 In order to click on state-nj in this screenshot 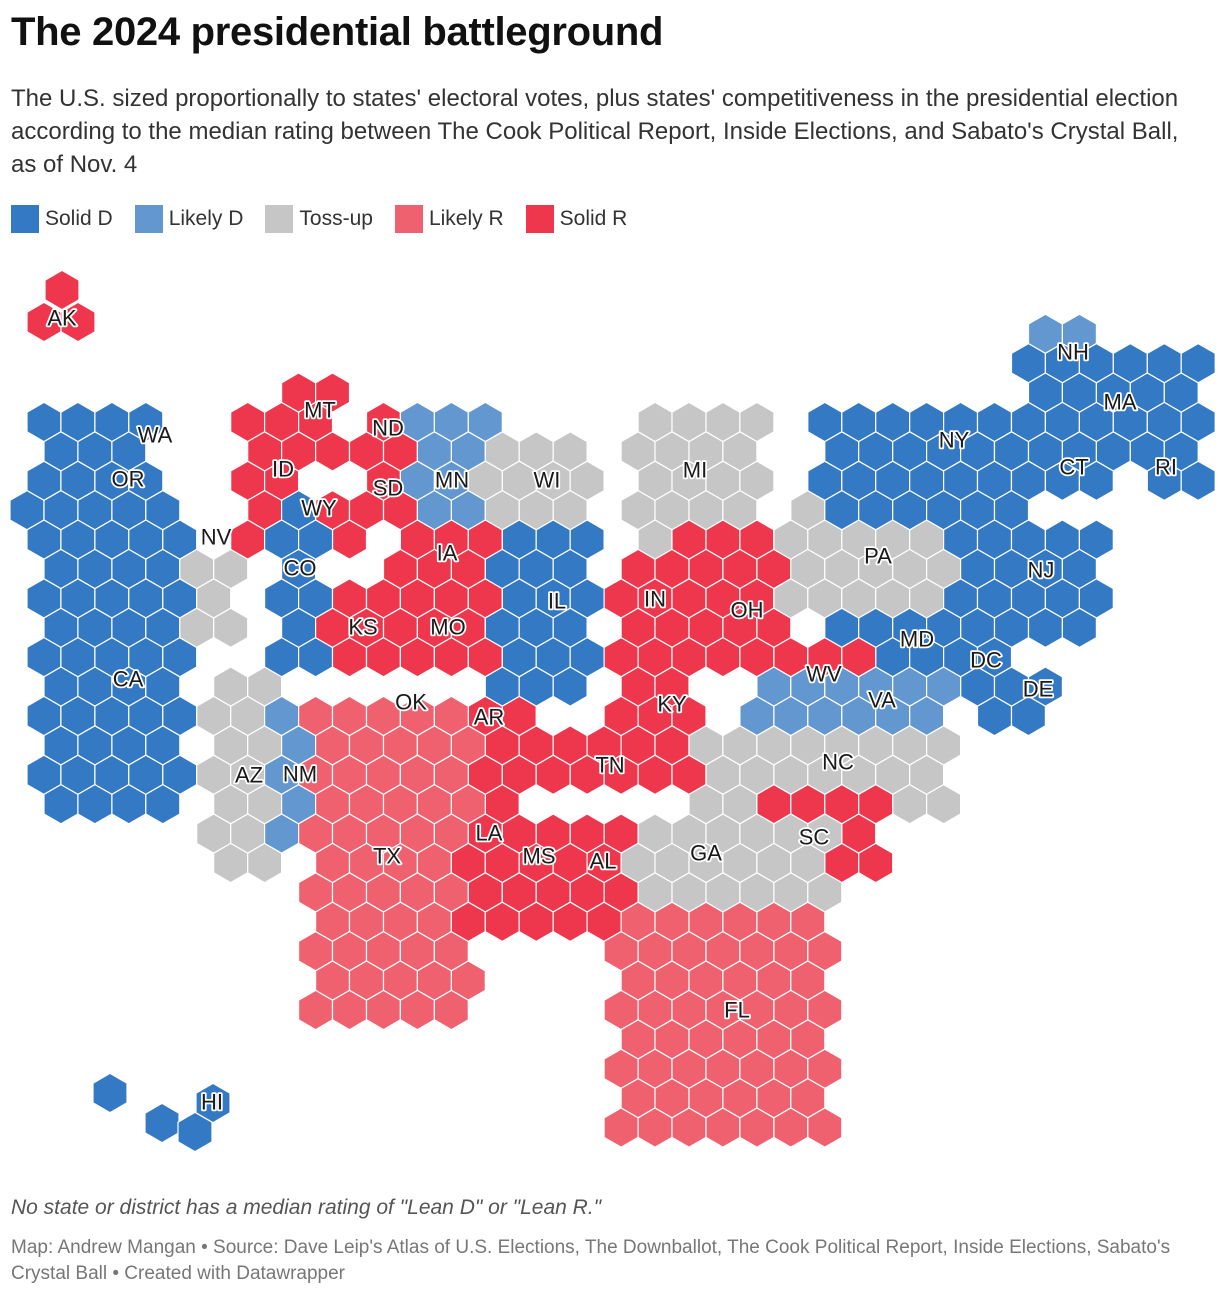, I will do `click(1028, 584)`.